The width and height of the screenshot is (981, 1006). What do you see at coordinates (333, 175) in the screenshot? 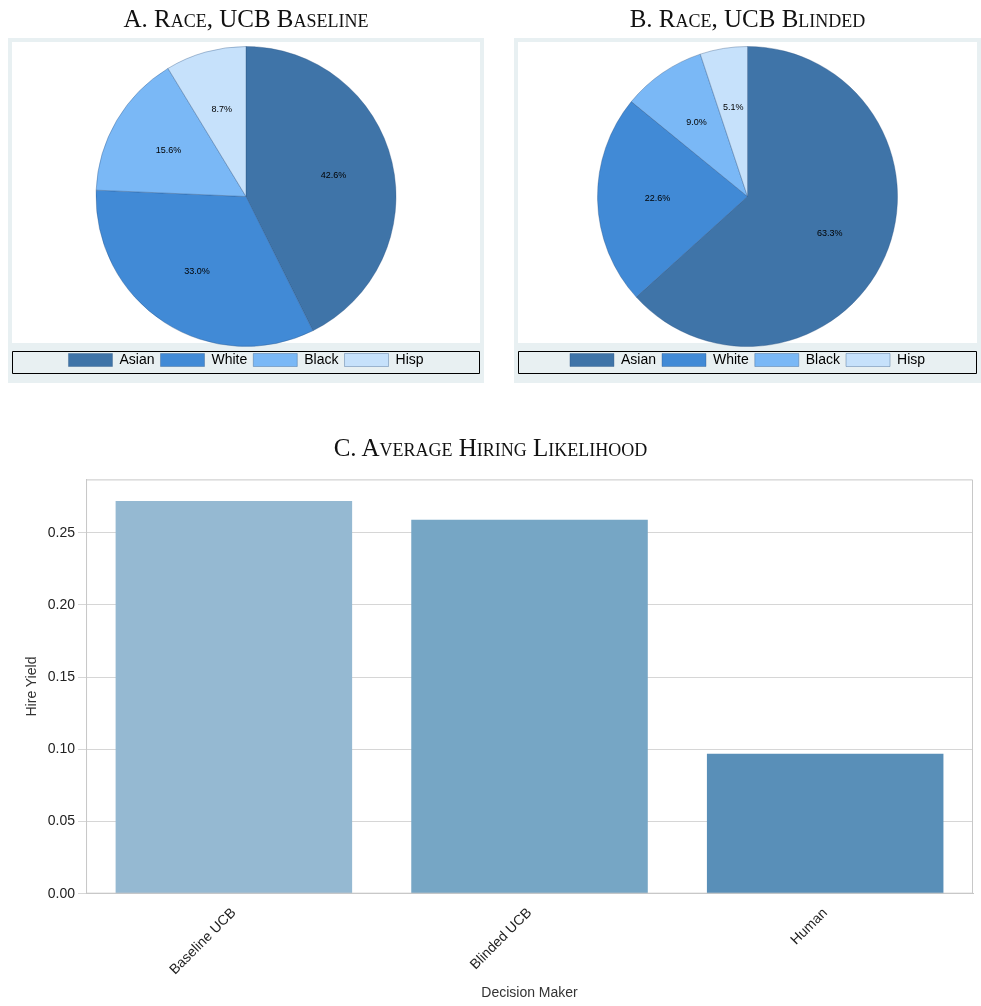
I see `data-label: 42.6%` at bounding box center [333, 175].